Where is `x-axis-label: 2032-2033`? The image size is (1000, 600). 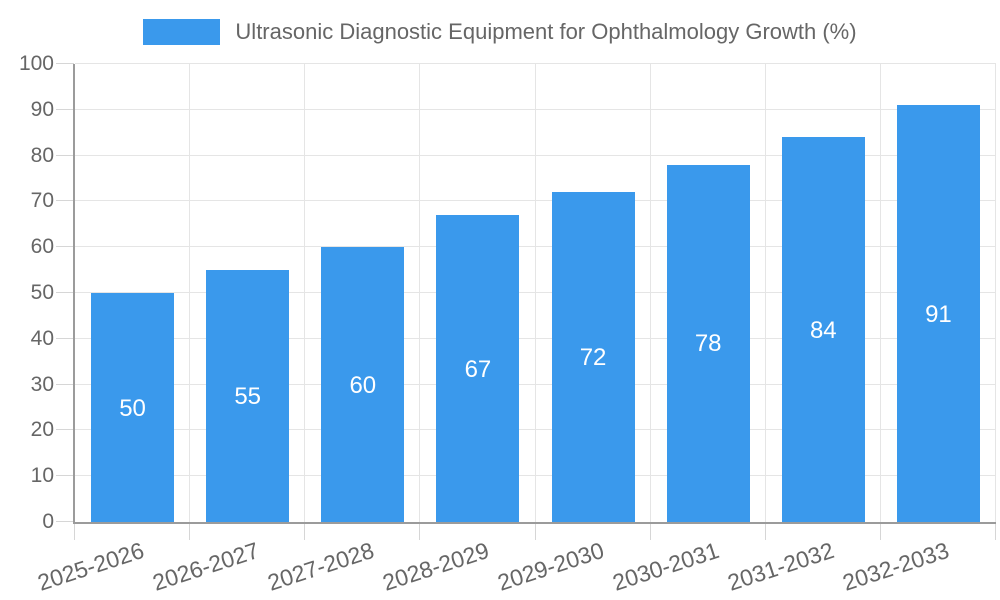
x-axis-label: 2032-2033 is located at coordinates (896, 566).